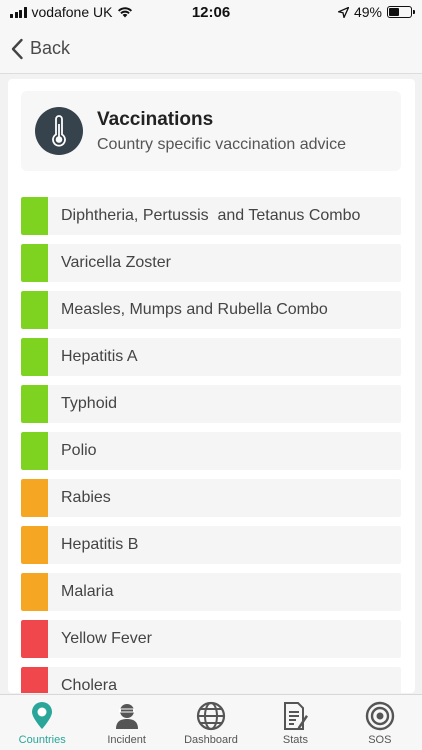  Describe the element at coordinates (50, 48) in the screenshot. I see `back-label: Back` at that location.